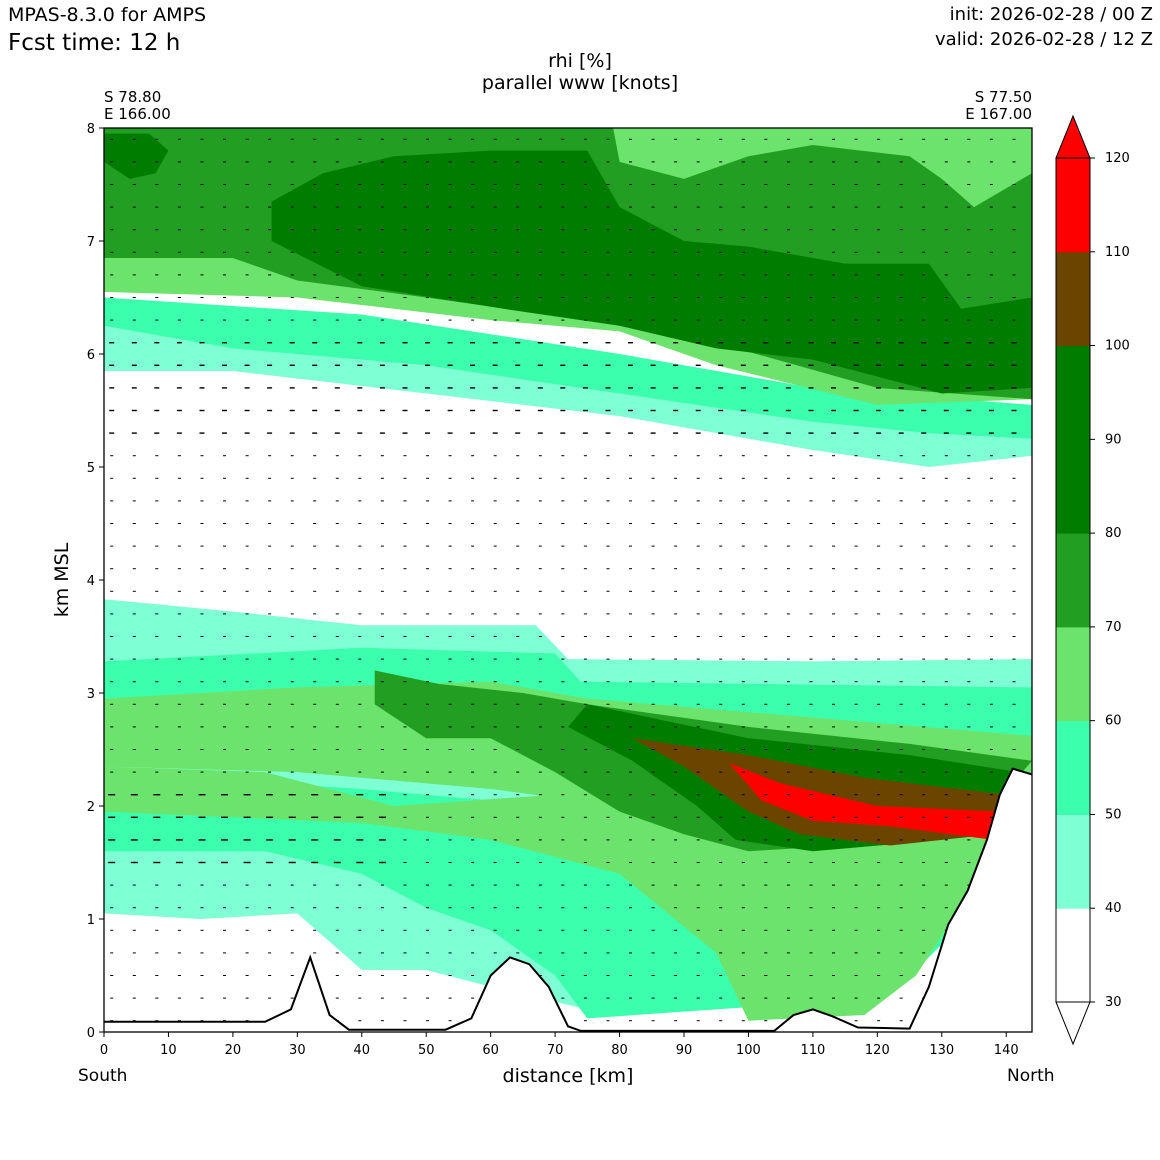 This screenshot has width=1160, height=1160. What do you see at coordinates (426, 1050) in the screenshot?
I see `x-tick-label: 50` at bounding box center [426, 1050].